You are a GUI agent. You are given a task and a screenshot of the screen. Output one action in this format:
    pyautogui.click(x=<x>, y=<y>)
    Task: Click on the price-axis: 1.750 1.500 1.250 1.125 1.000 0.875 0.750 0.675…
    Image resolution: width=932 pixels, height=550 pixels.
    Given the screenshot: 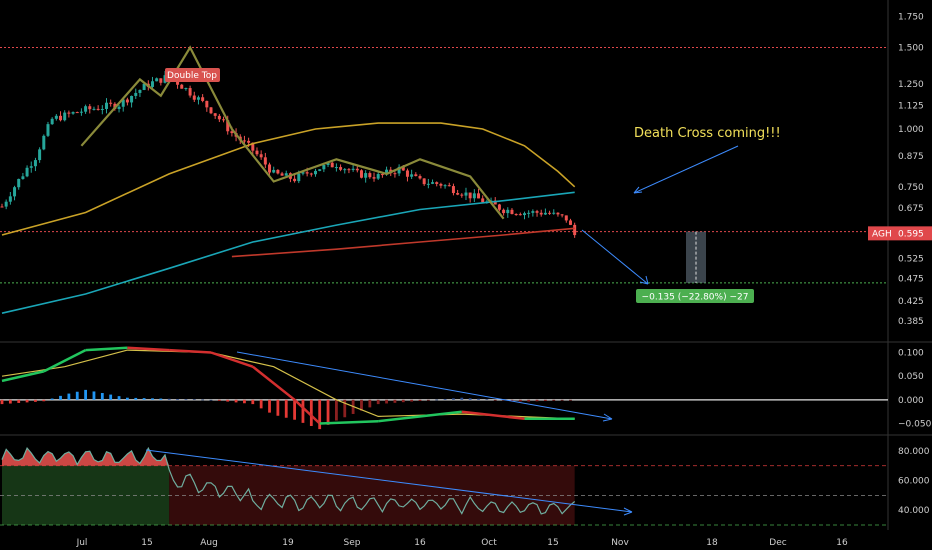 What is the action you would take?
    pyautogui.click(x=900, y=170)
    